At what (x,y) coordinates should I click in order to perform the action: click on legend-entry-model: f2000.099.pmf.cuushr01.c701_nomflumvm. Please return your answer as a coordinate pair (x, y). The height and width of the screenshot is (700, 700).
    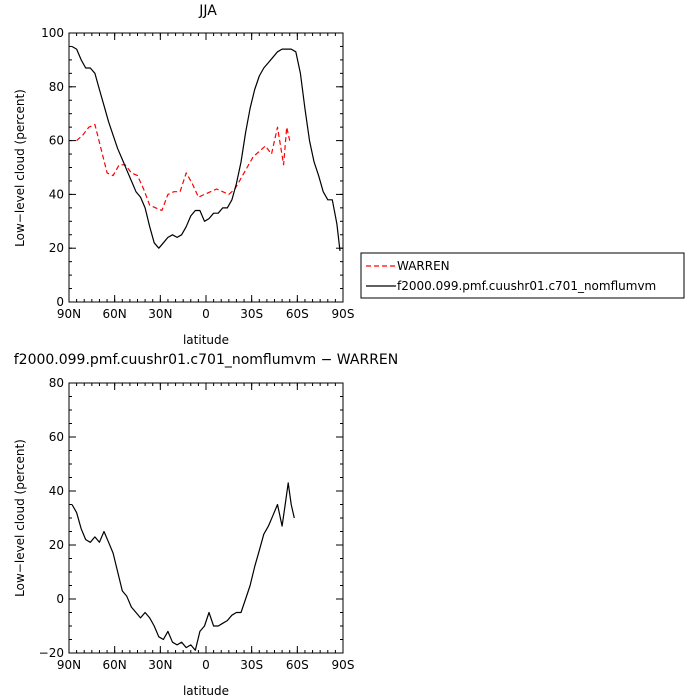
    Looking at the image, I should click on (526, 286).